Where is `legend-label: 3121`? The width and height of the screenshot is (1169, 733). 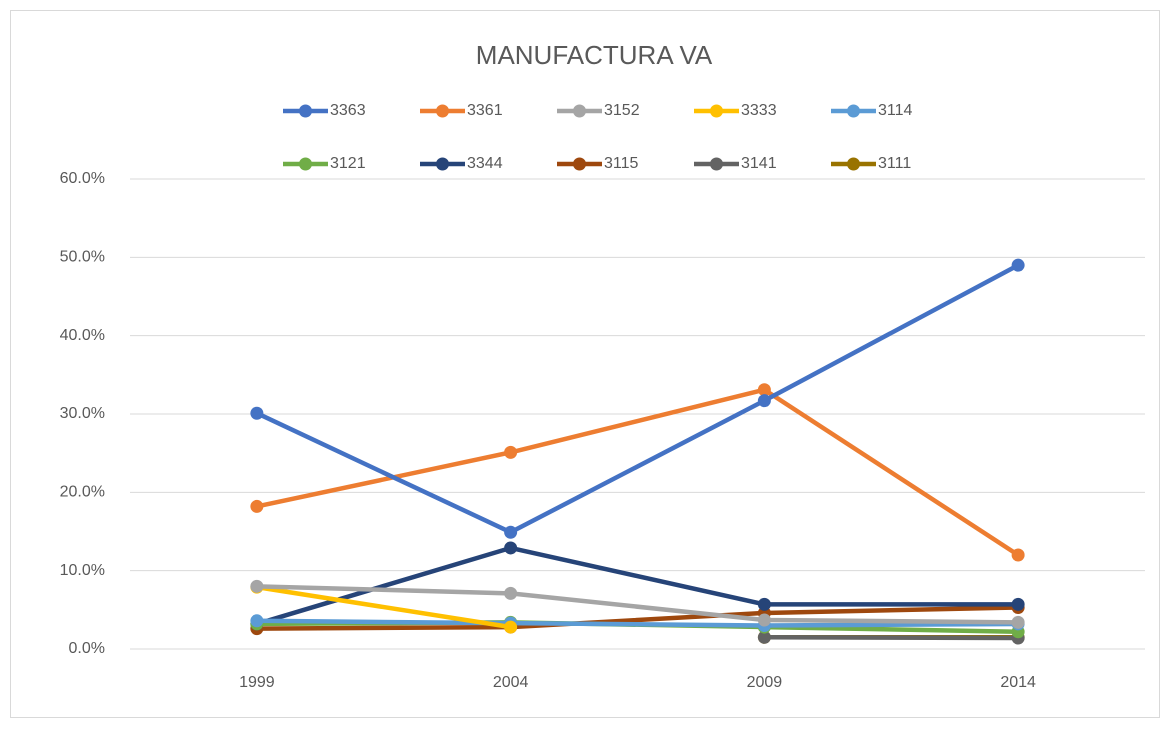
legend-label: 3121 is located at coordinates (348, 163).